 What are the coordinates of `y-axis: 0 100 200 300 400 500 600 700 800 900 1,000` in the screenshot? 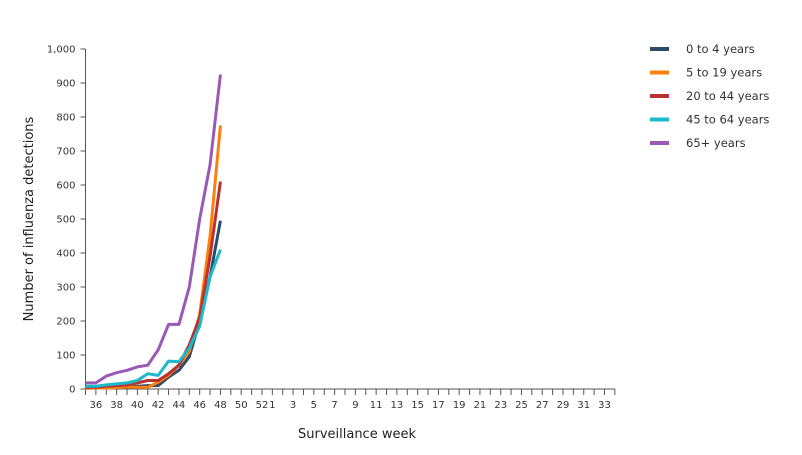 It's located at (66, 220).